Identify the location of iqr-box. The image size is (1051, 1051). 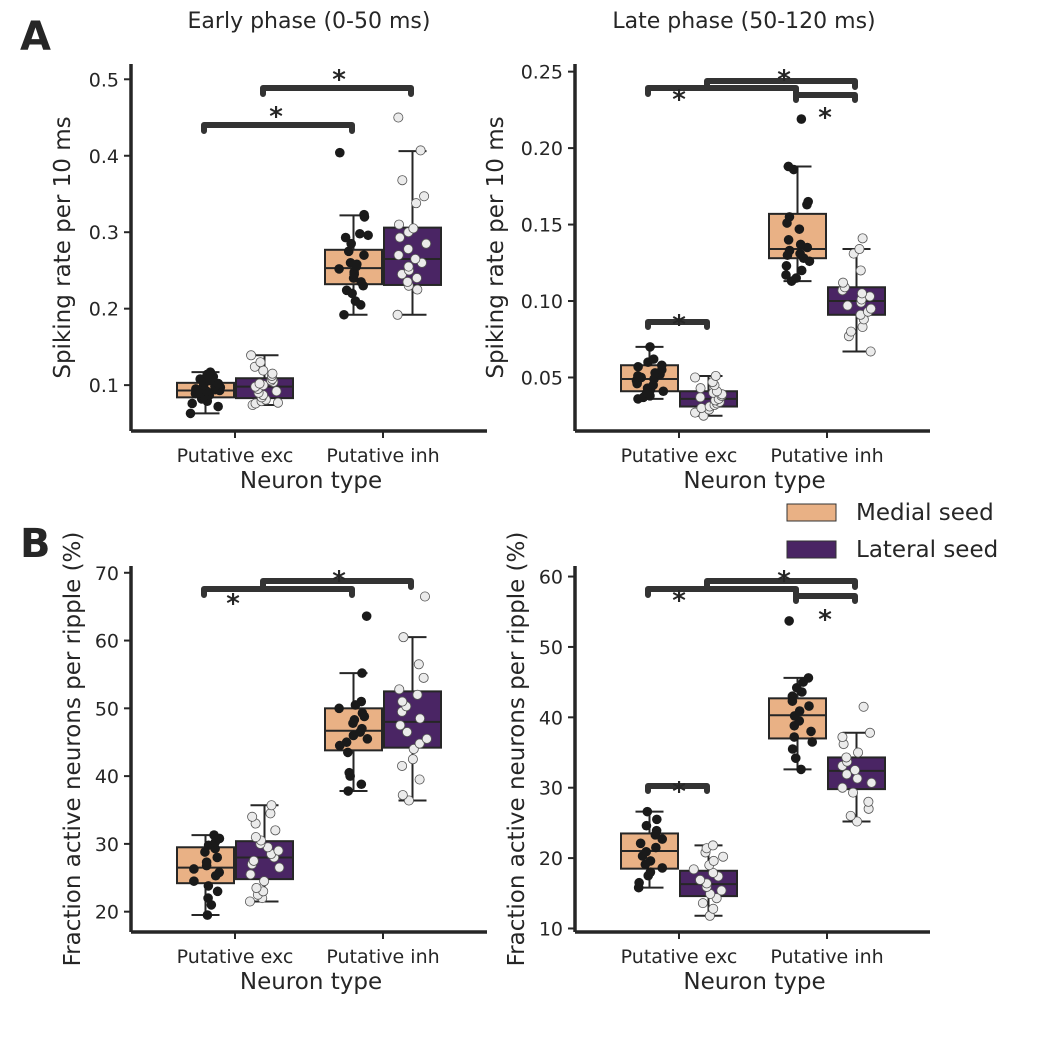
(353, 729).